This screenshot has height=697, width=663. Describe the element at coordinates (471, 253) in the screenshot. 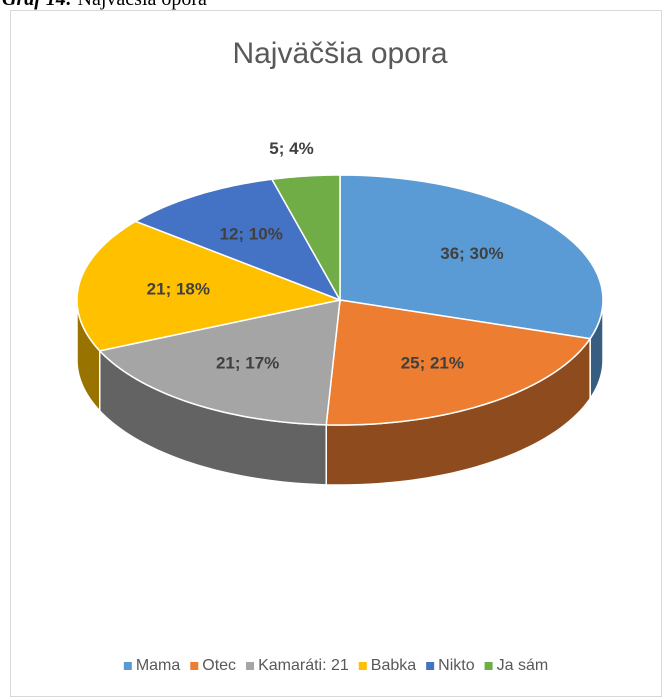

I see `data-label: 36; 30%` at that location.